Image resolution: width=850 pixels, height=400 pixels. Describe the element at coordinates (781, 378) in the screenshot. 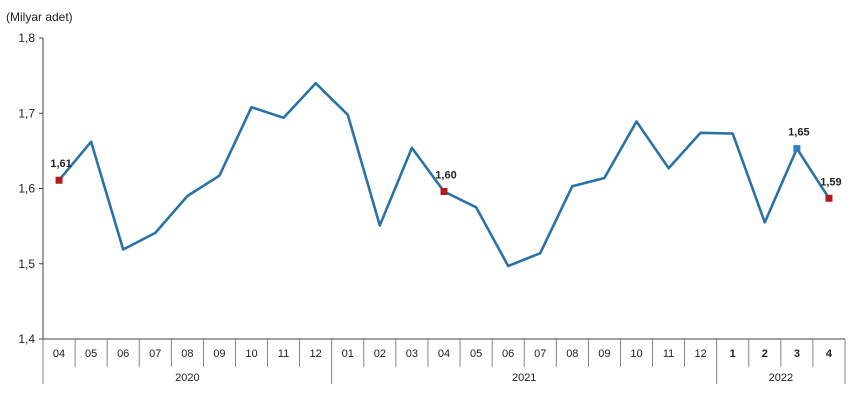

I see `year-label: 2022` at that location.